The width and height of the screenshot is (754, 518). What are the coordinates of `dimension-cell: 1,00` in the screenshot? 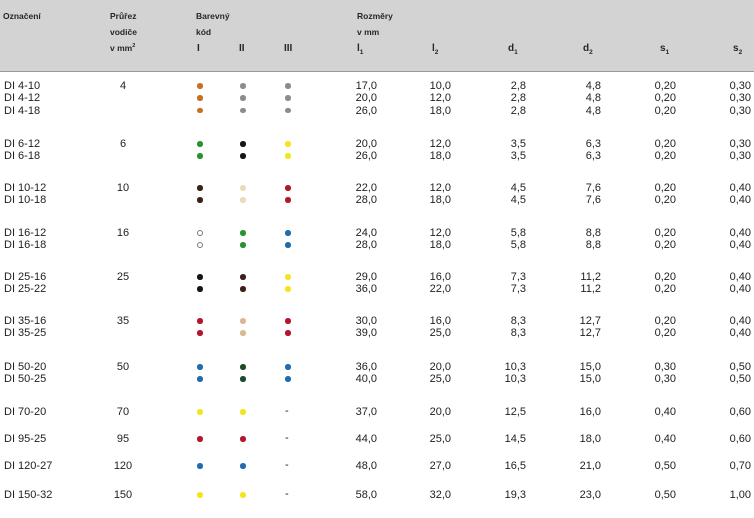 It's located at (740, 495).